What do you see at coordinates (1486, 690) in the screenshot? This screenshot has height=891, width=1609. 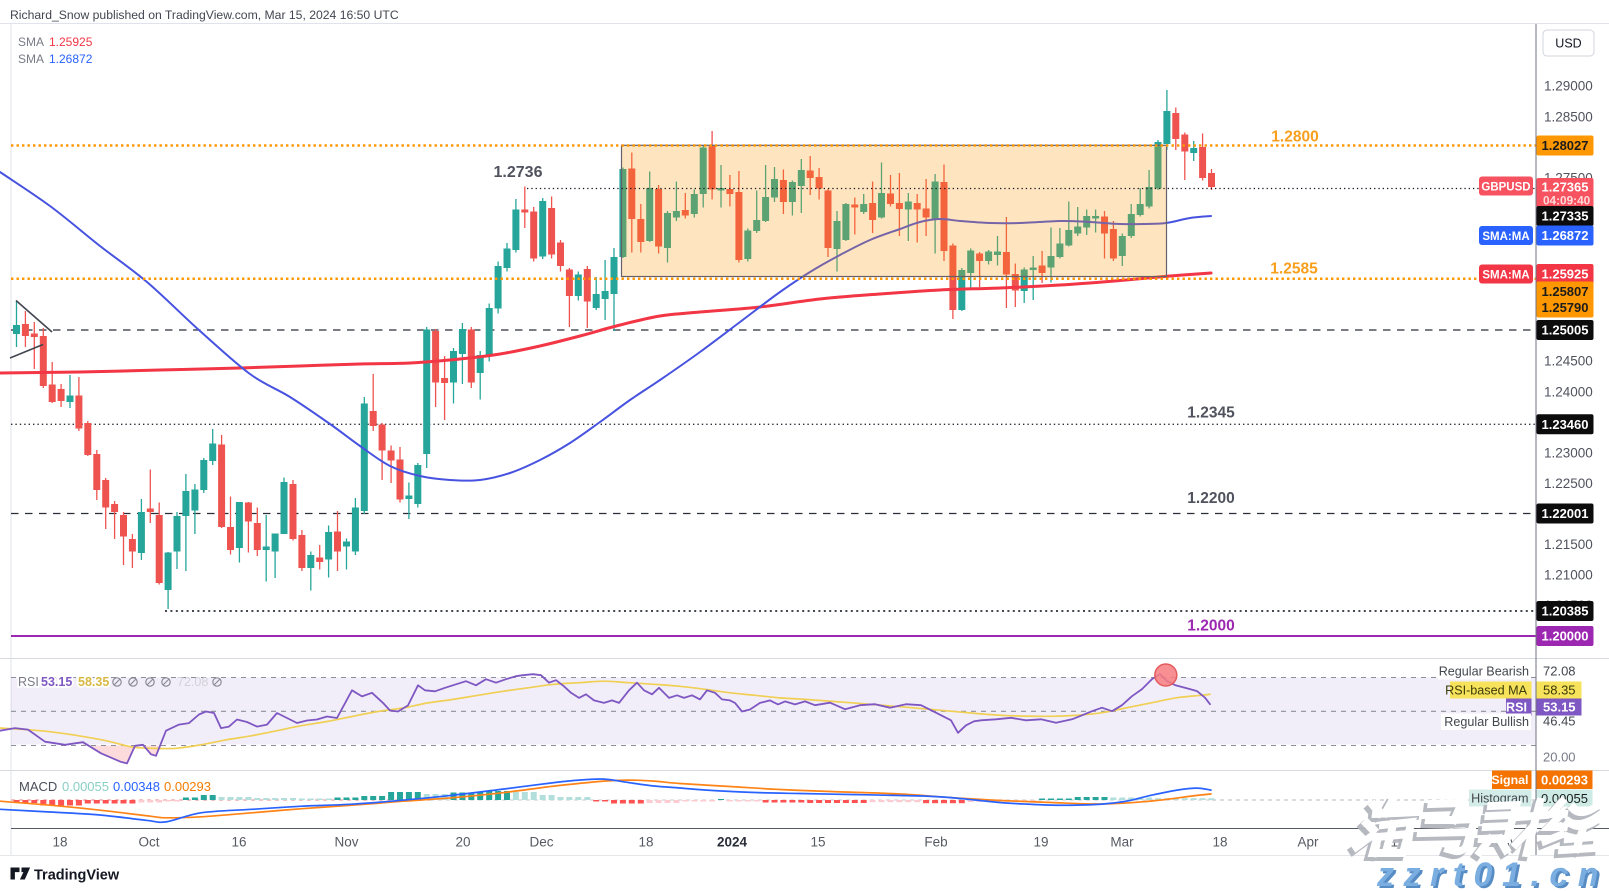 I see `svg-text: RSI-based MA` at bounding box center [1486, 690].